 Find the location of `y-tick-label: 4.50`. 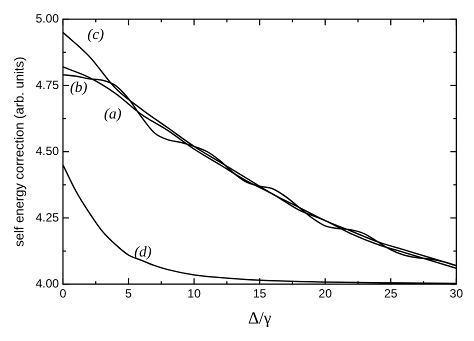

y-tick-label: 4.50 is located at coordinates (48, 151).